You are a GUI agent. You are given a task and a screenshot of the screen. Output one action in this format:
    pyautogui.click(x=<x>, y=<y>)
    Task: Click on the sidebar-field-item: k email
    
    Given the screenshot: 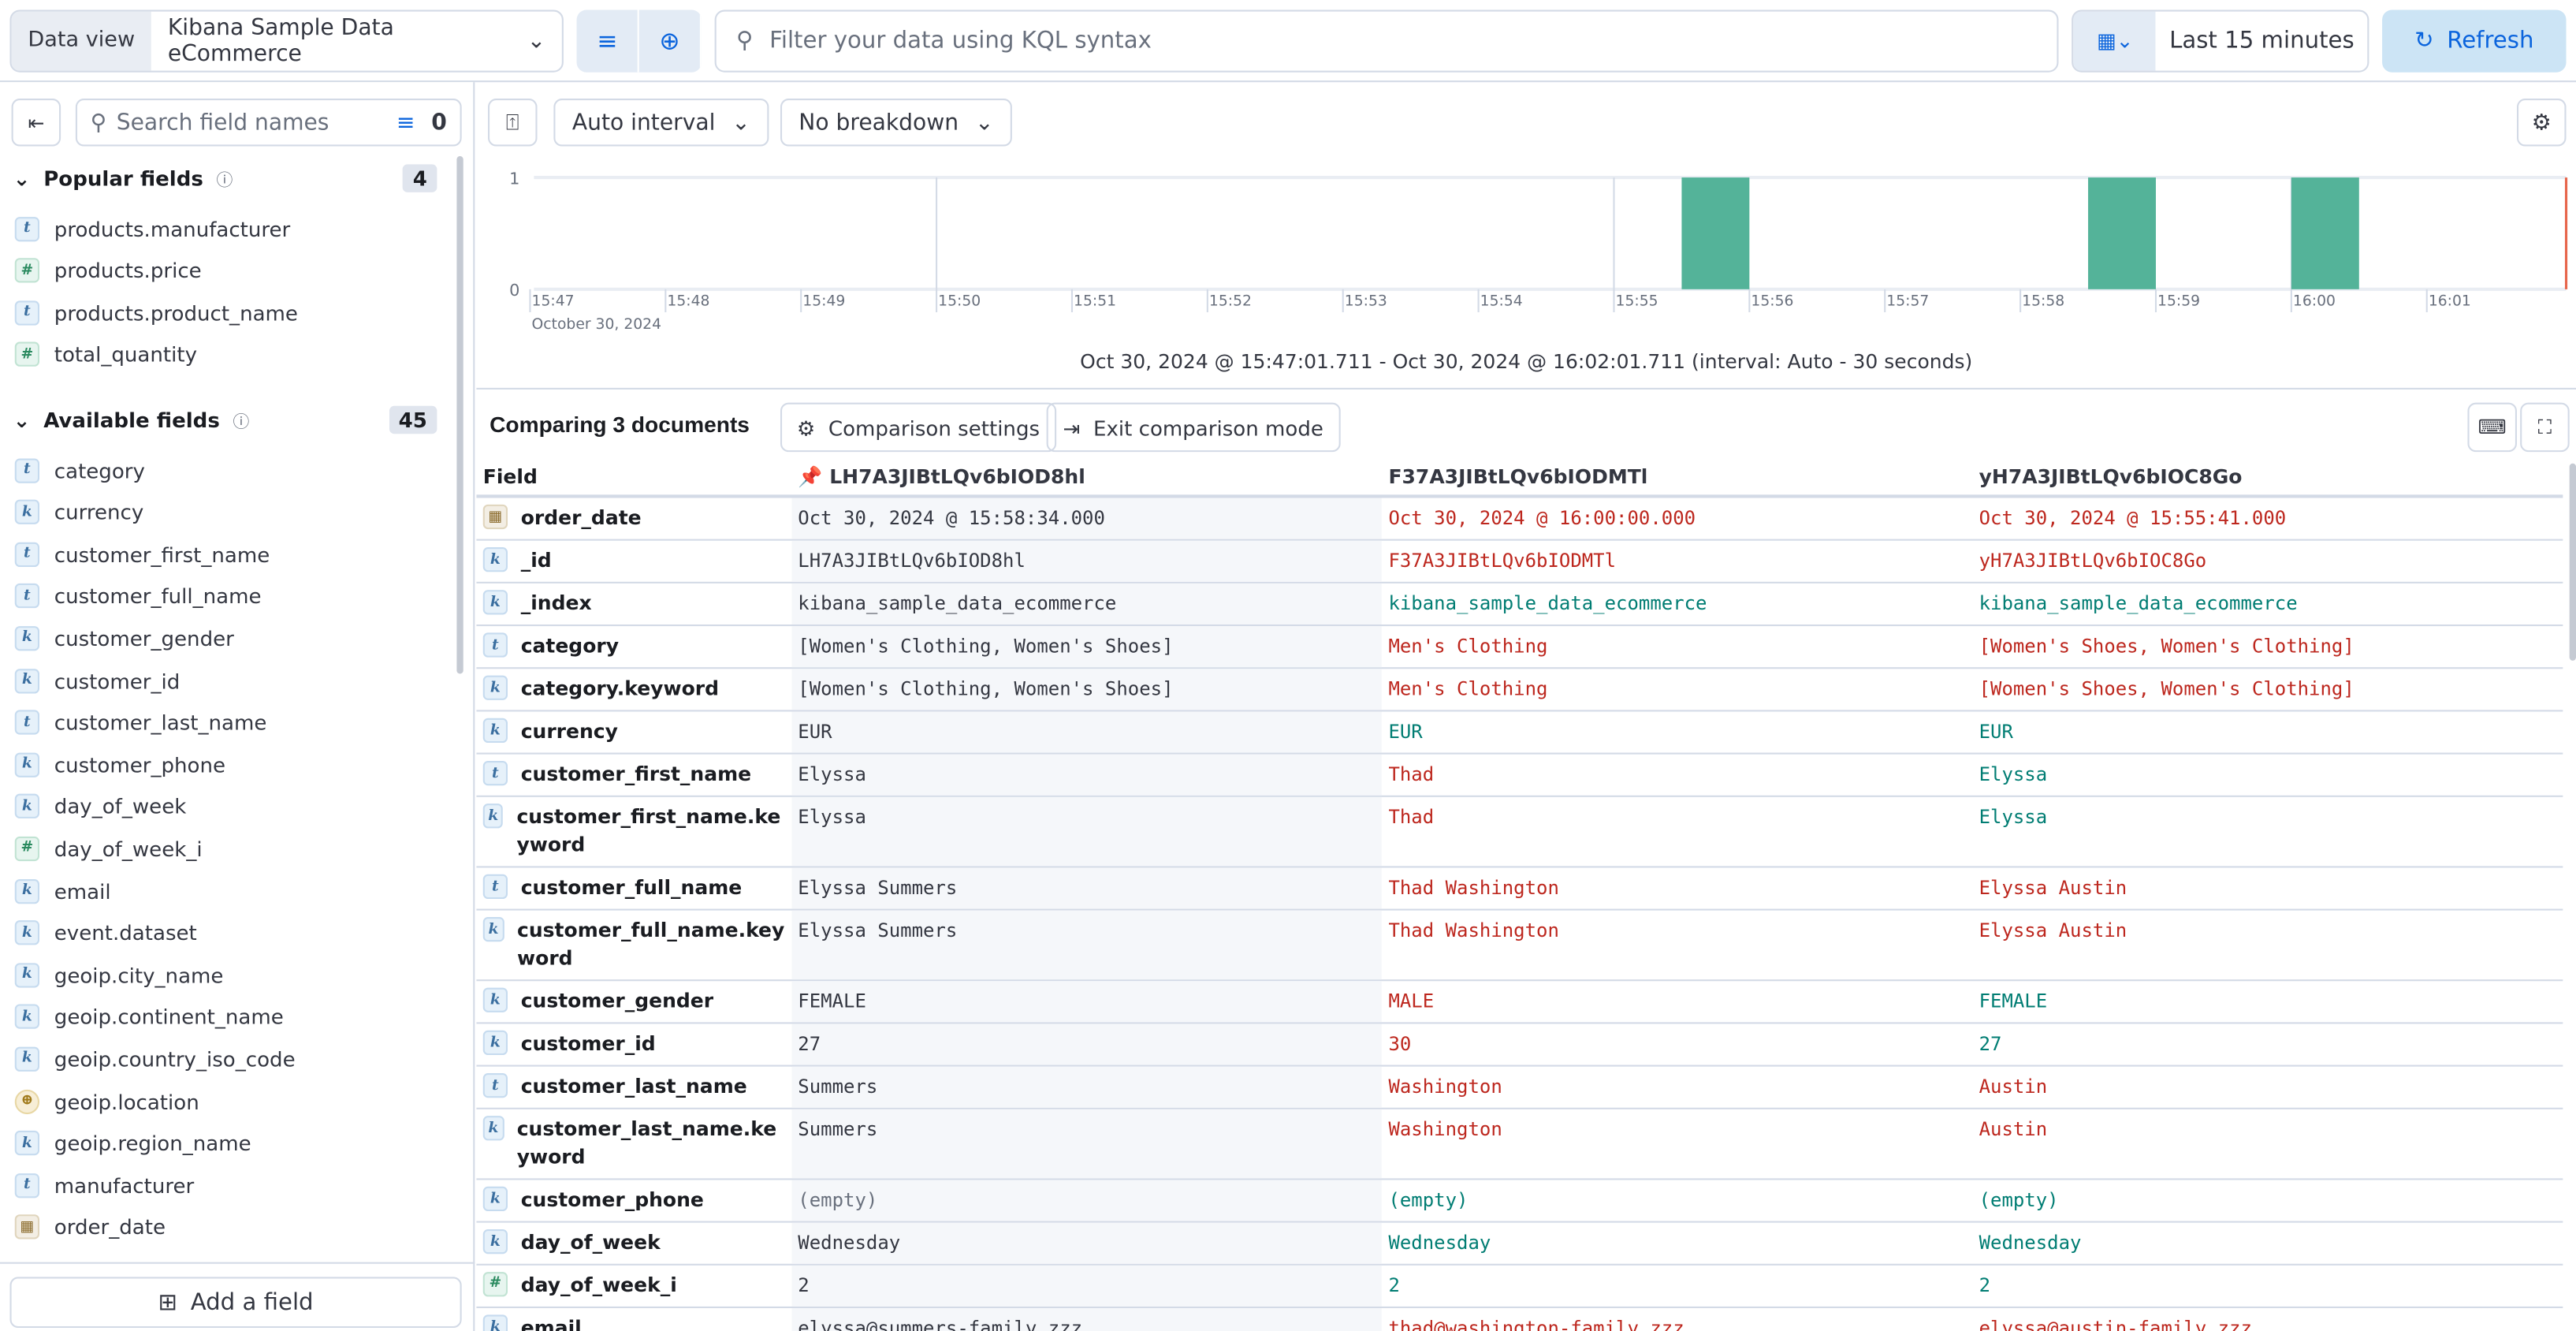 What is the action you would take?
    pyautogui.click(x=62, y=891)
    